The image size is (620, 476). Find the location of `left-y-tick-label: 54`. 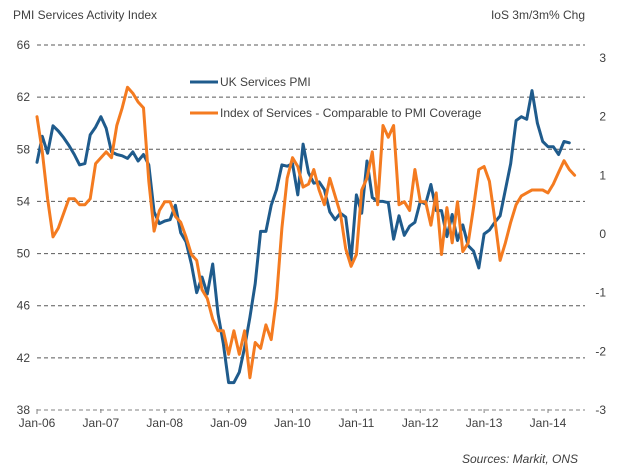

left-y-tick-label: 54 is located at coordinates (24, 201).